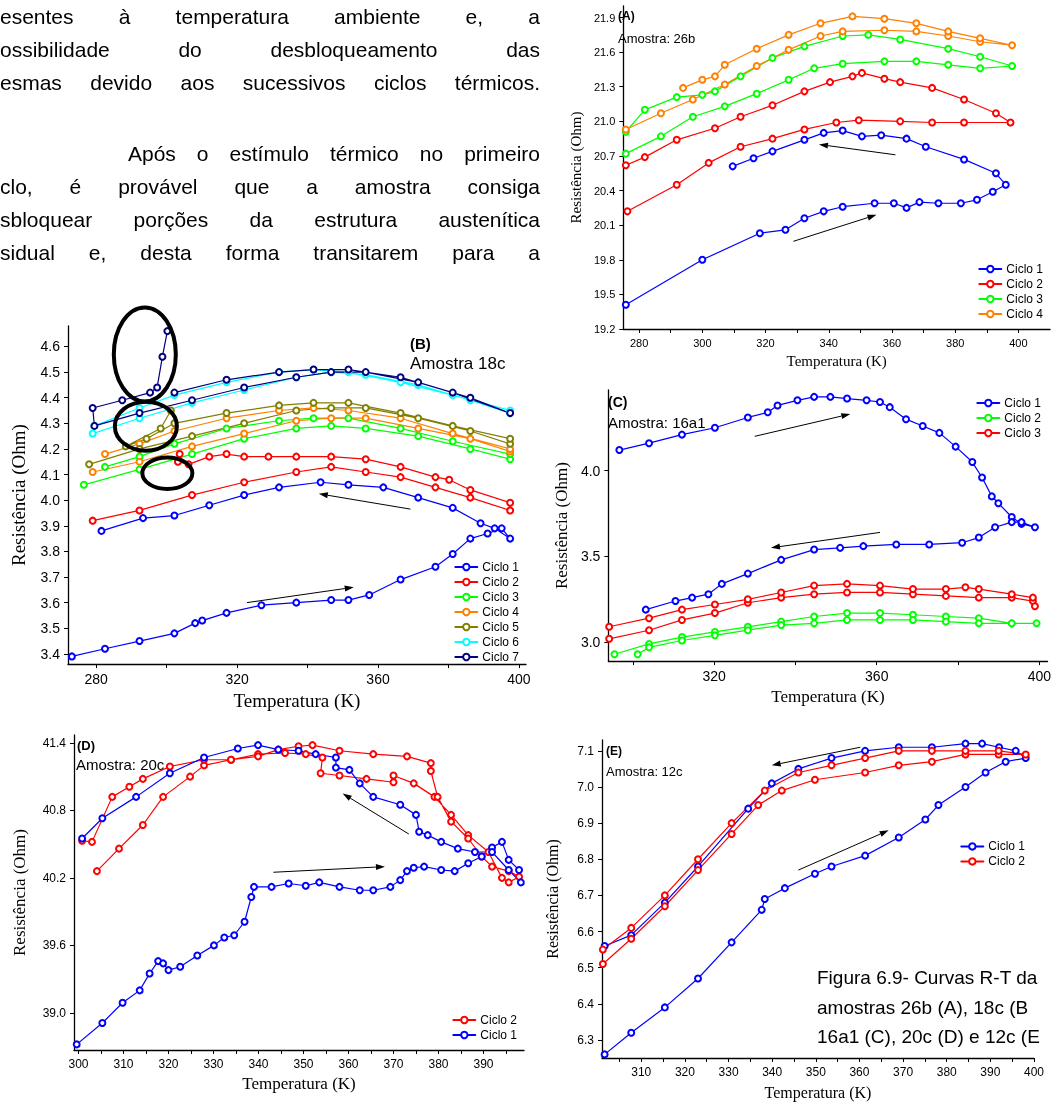 This screenshot has width=1054, height=1109. Describe the element at coordinates (50, 602) in the screenshot. I see `y-tick-label: 3.6` at that location.